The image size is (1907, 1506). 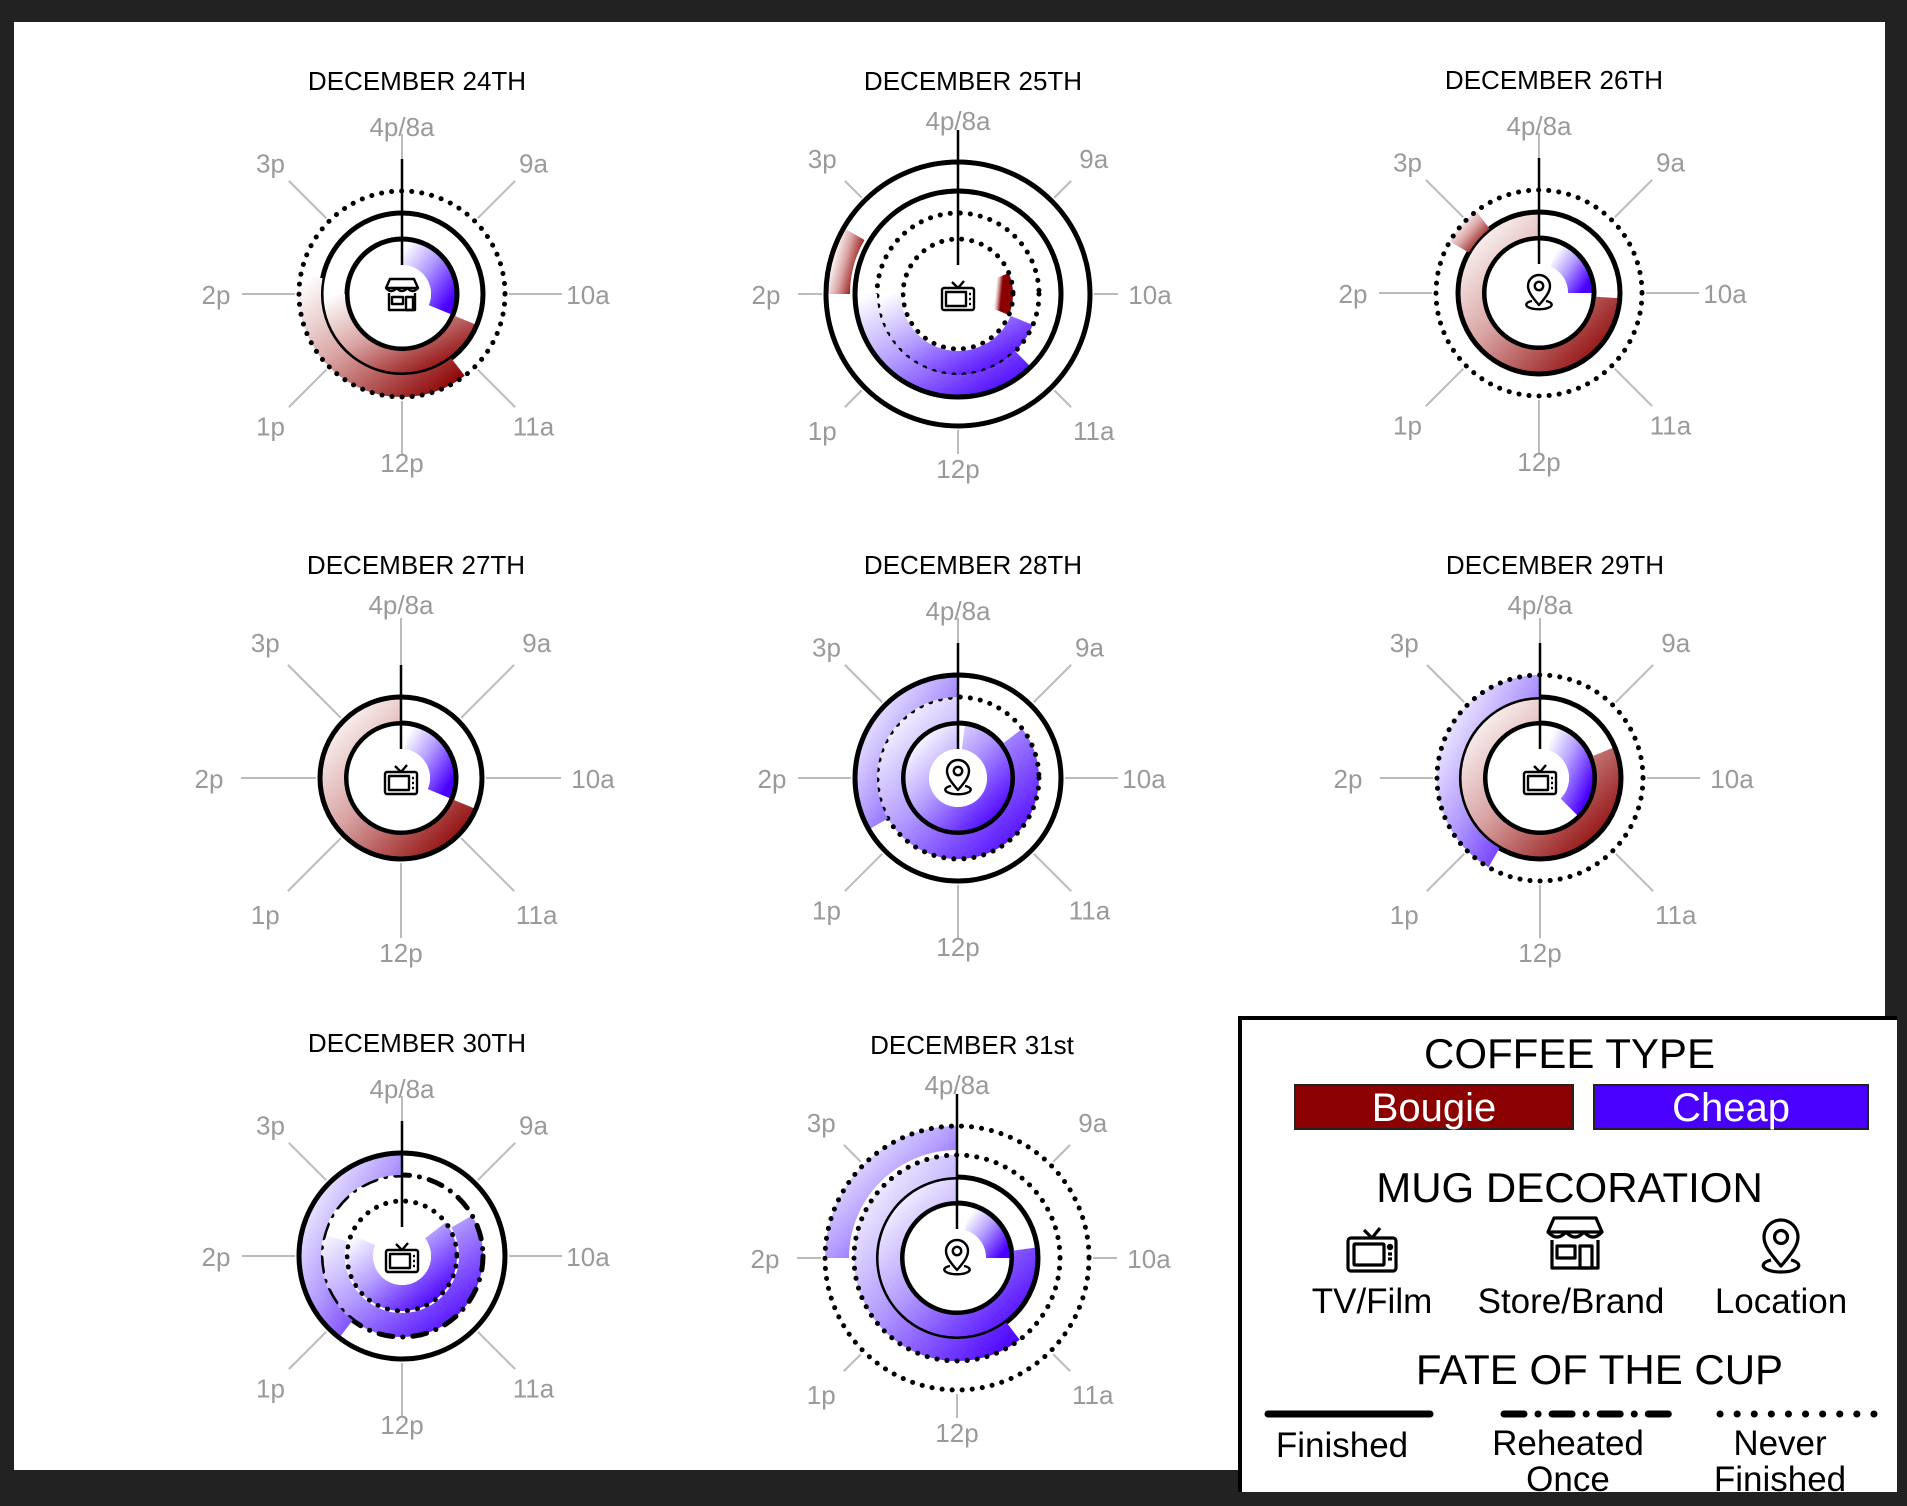 I want to click on legend-never-label: Never Finished, so click(x=1780, y=1462).